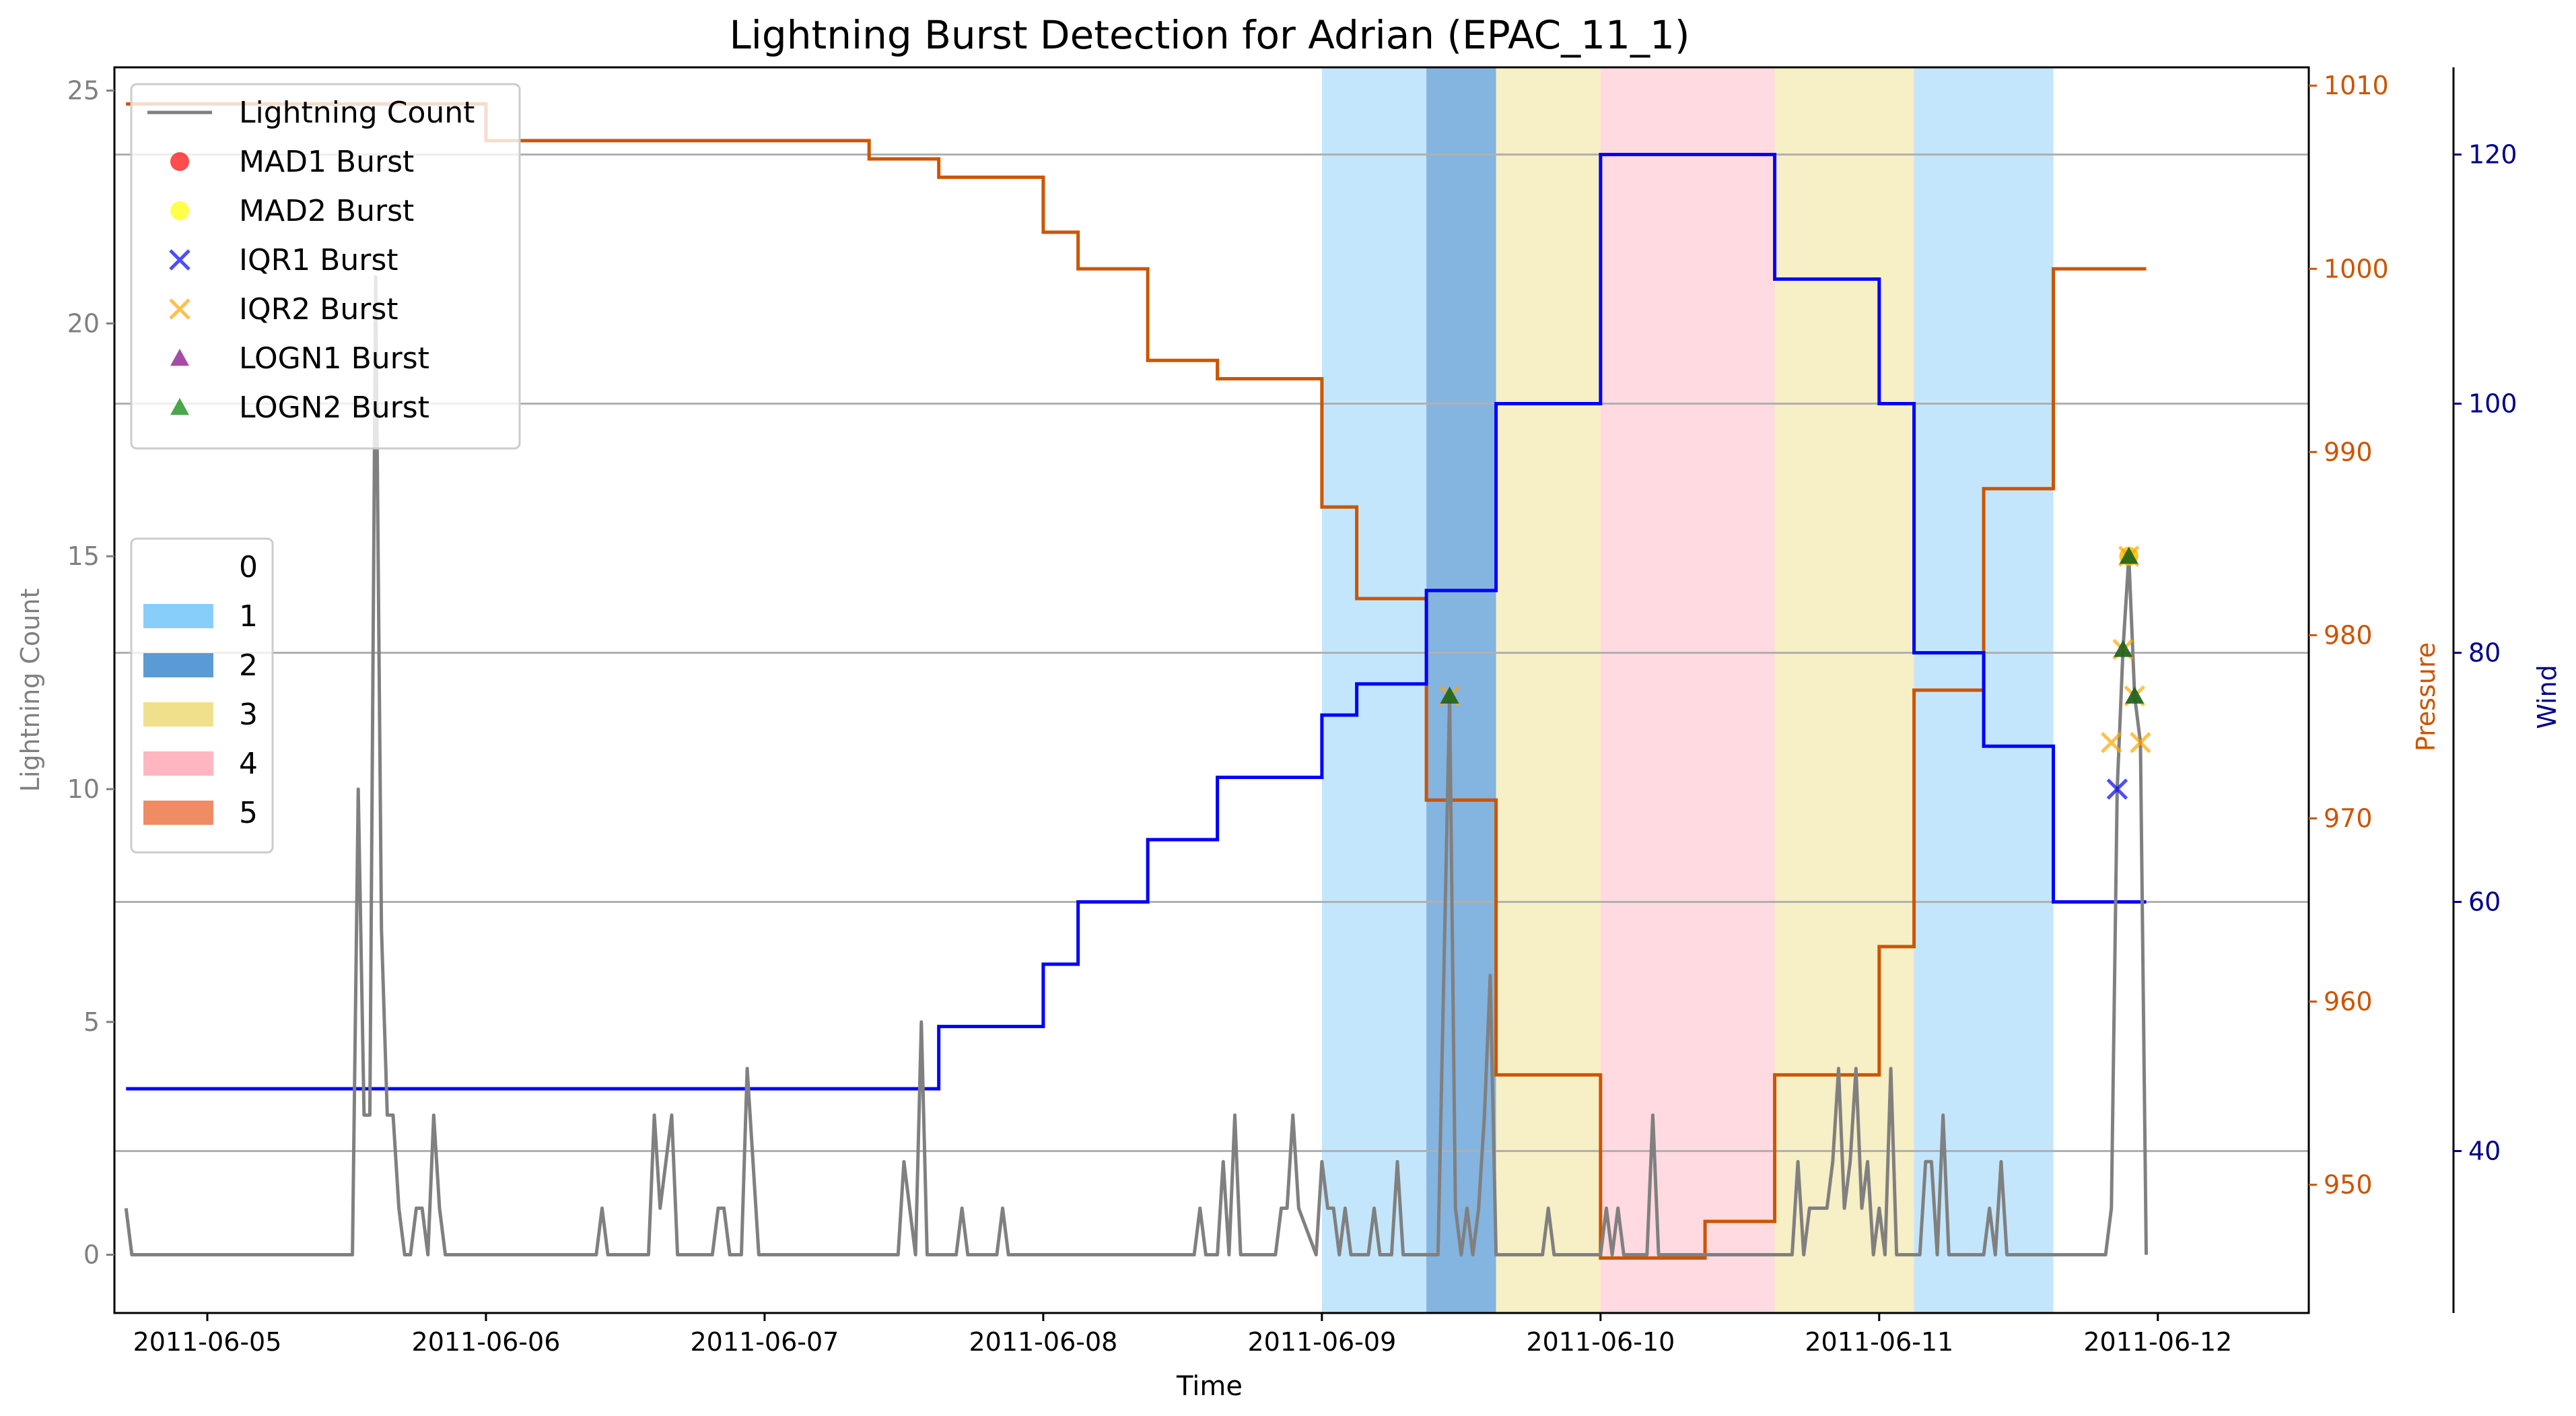  Describe the element at coordinates (2547, 697) in the screenshot. I see `y-axis-label-wind: Wind` at that location.